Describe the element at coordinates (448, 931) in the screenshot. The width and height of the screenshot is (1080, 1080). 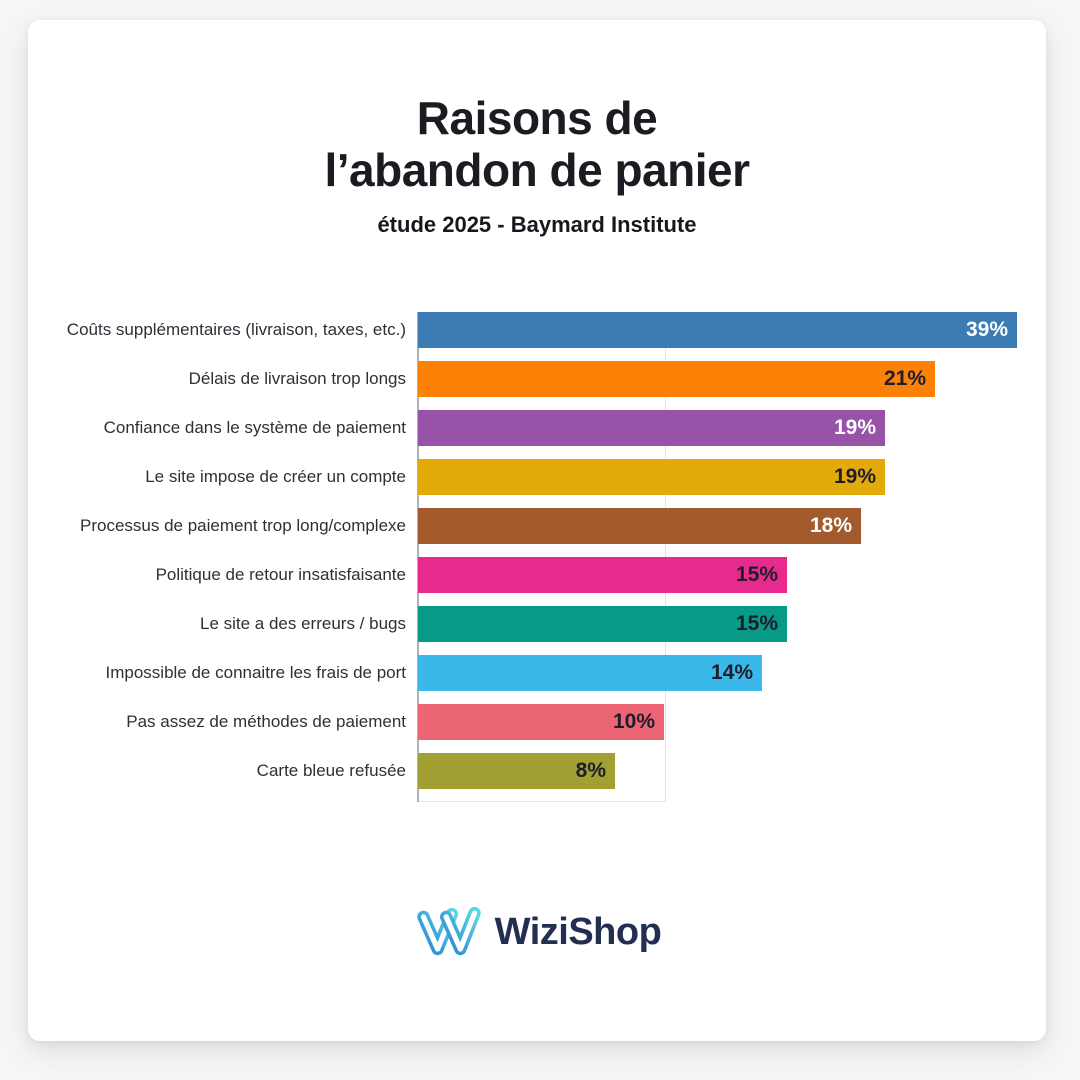
I see `wizishop-logo-icon` at that location.